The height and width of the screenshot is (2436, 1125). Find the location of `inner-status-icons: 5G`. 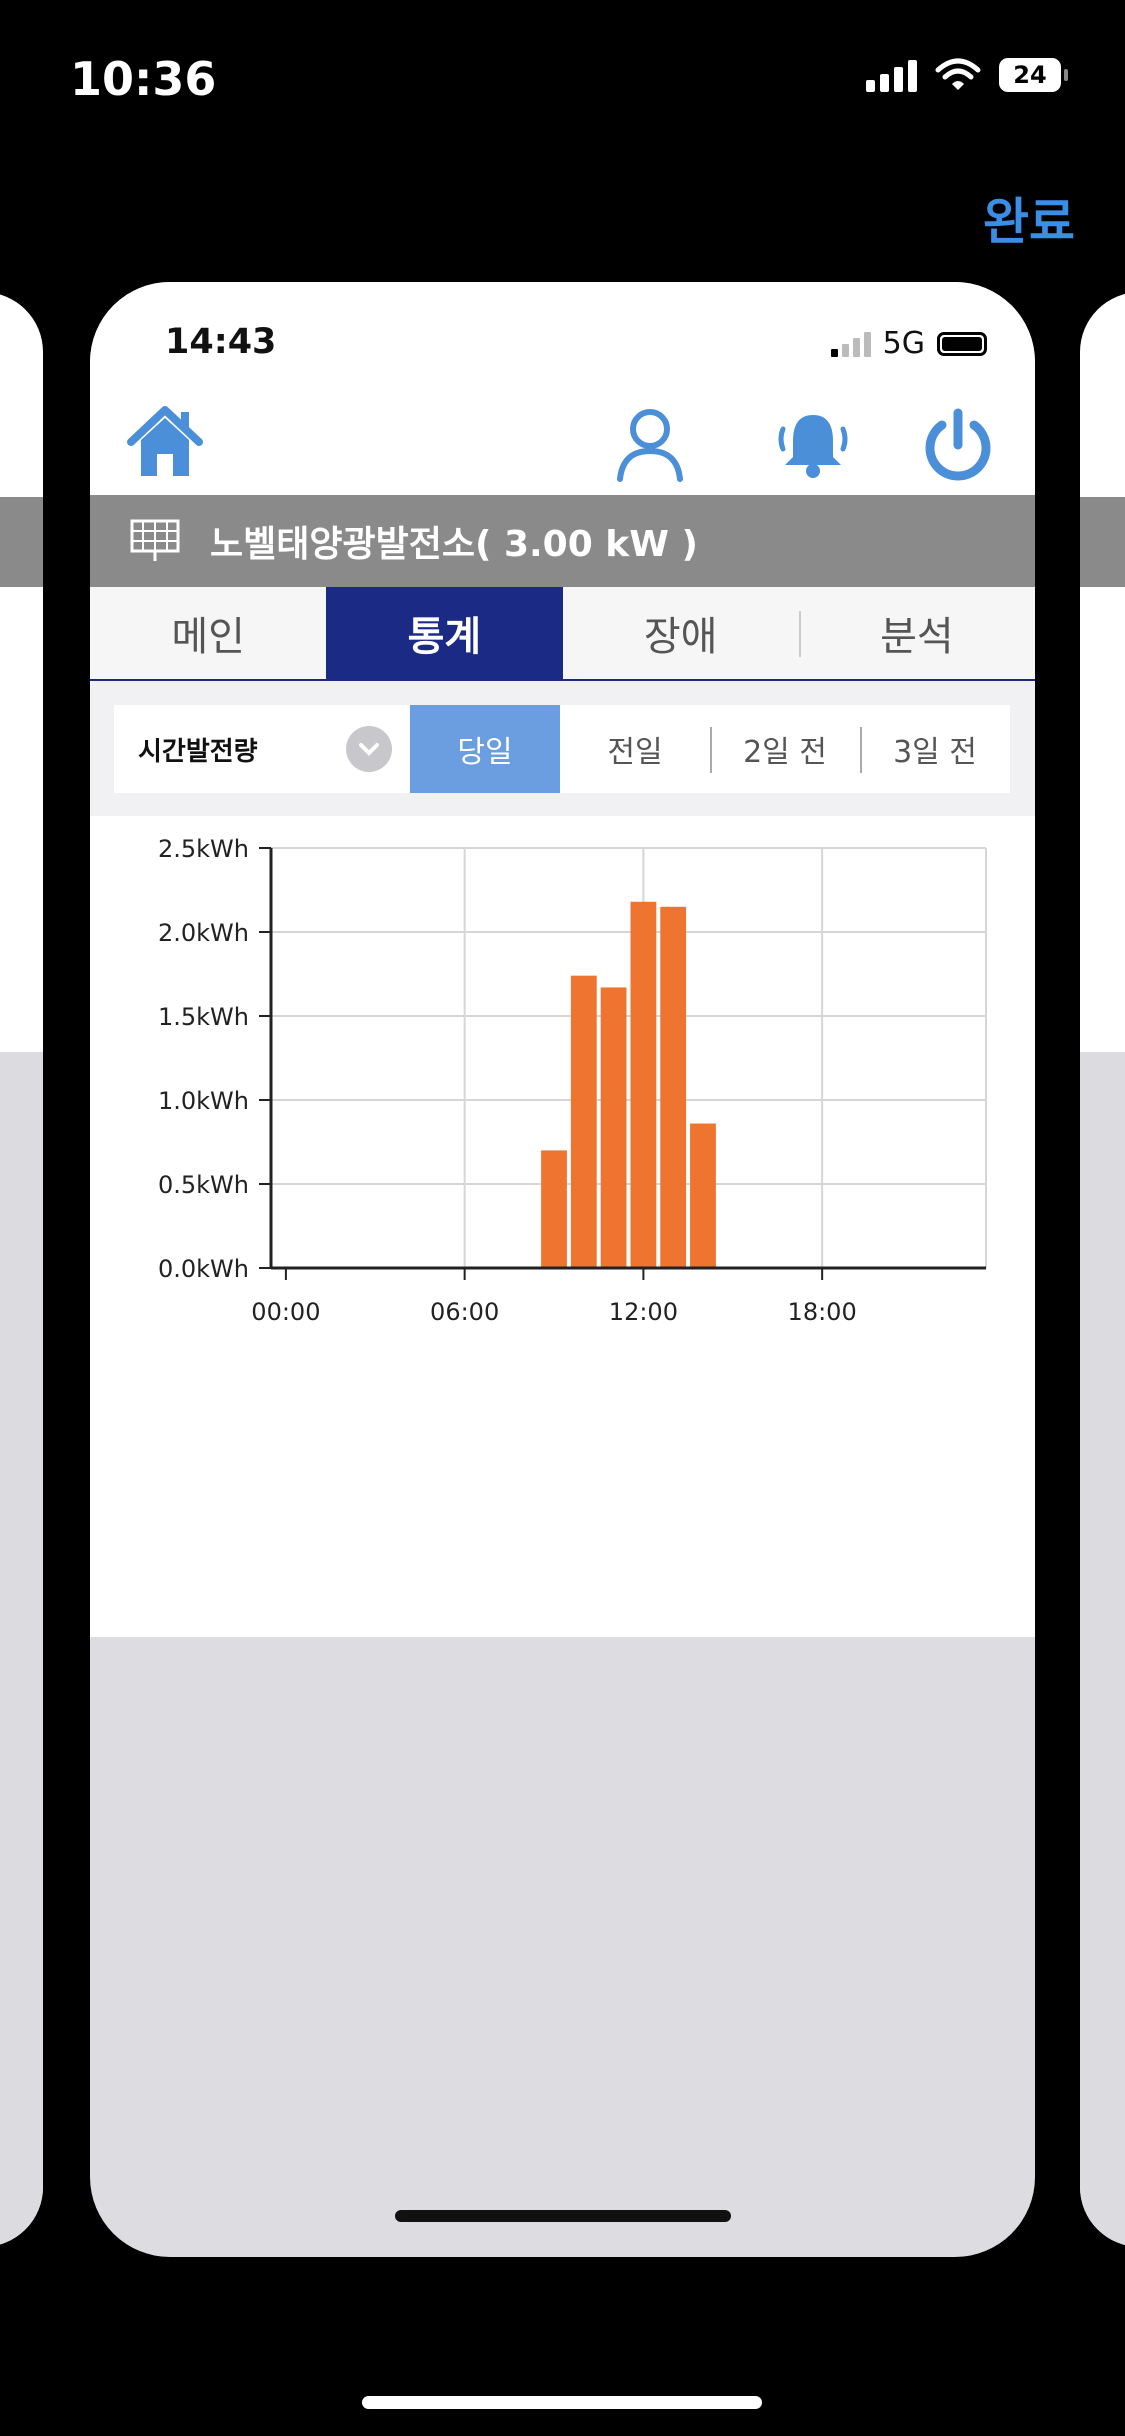

inner-status-icons: 5G is located at coordinates (908, 343).